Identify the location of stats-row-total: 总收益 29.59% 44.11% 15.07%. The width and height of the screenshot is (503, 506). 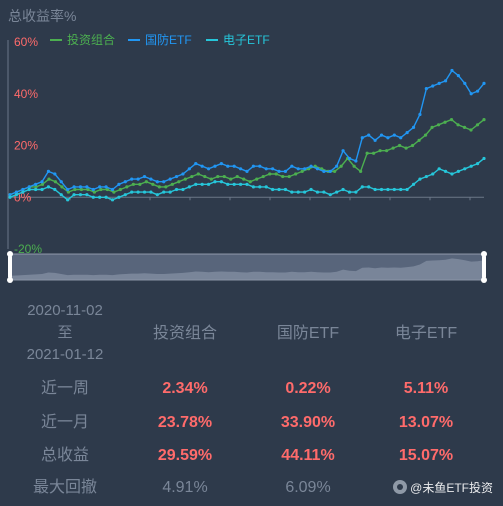
(251, 456).